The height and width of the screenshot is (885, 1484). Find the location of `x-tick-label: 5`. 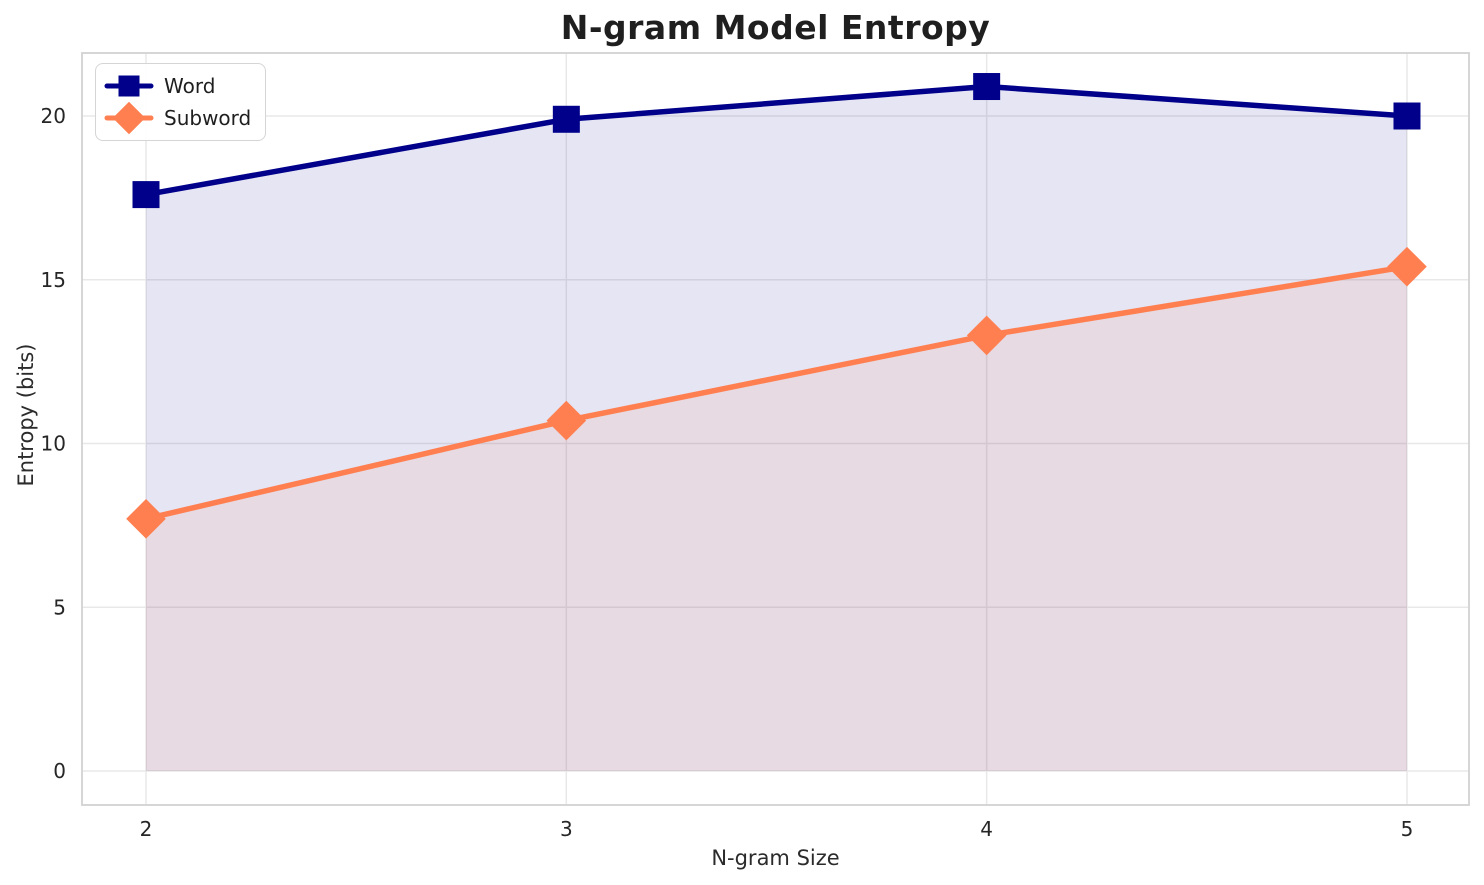

x-tick-label: 5 is located at coordinates (1407, 829).